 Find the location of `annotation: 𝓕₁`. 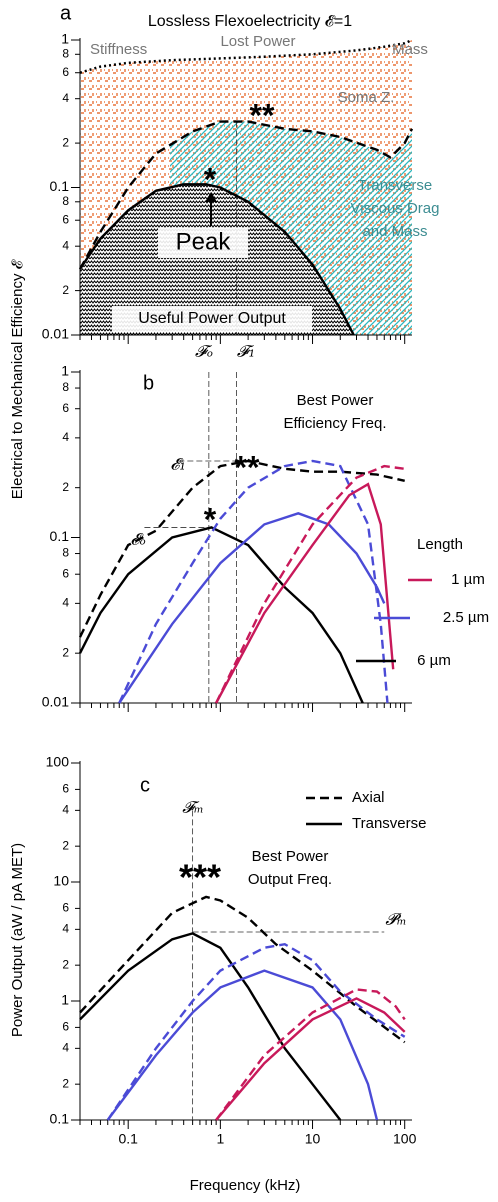

annotation: 𝓕₁ is located at coordinates (246, 351).